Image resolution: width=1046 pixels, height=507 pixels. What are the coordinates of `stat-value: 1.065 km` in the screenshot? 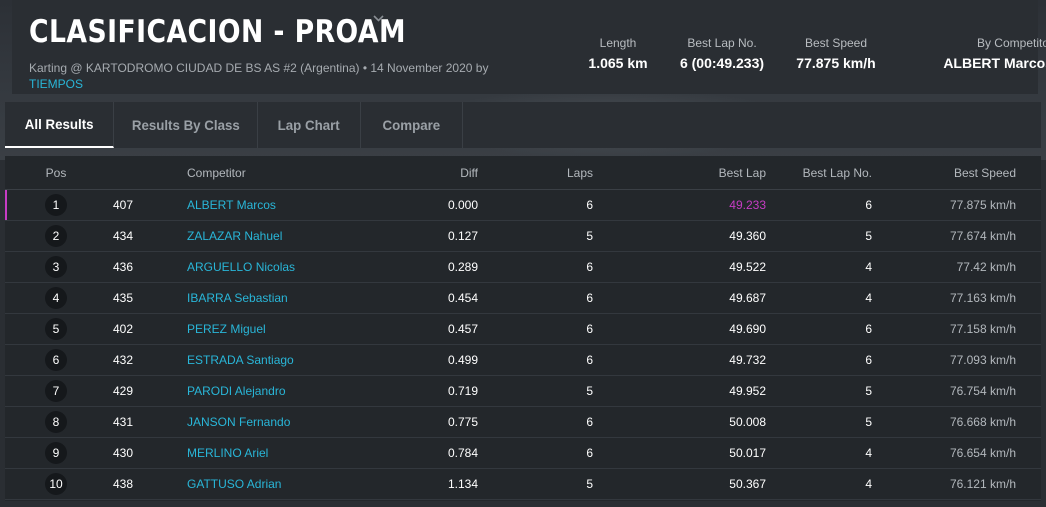 It's located at (618, 63).